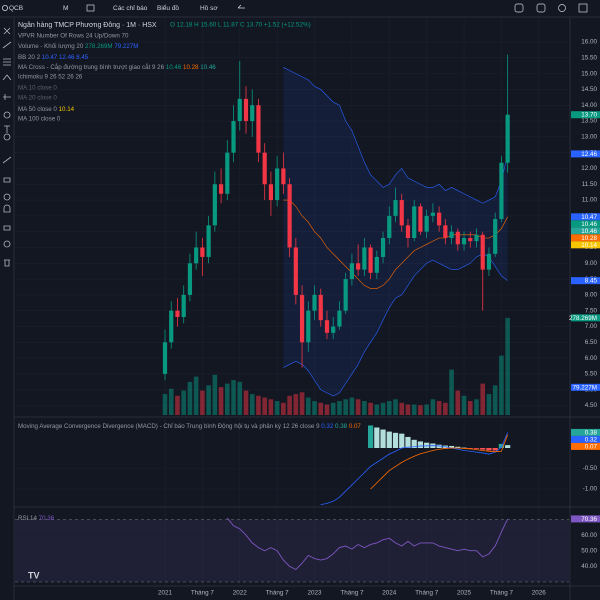 This screenshot has height=600, width=600. I want to click on time-label: 2022, so click(240, 593).